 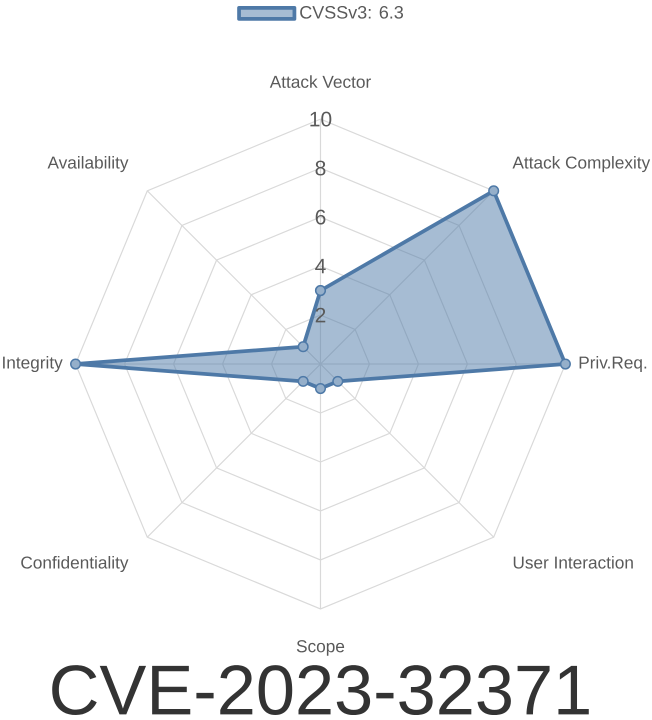 What do you see at coordinates (320, 690) in the screenshot?
I see `text: CVE-2023-32371` at bounding box center [320, 690].